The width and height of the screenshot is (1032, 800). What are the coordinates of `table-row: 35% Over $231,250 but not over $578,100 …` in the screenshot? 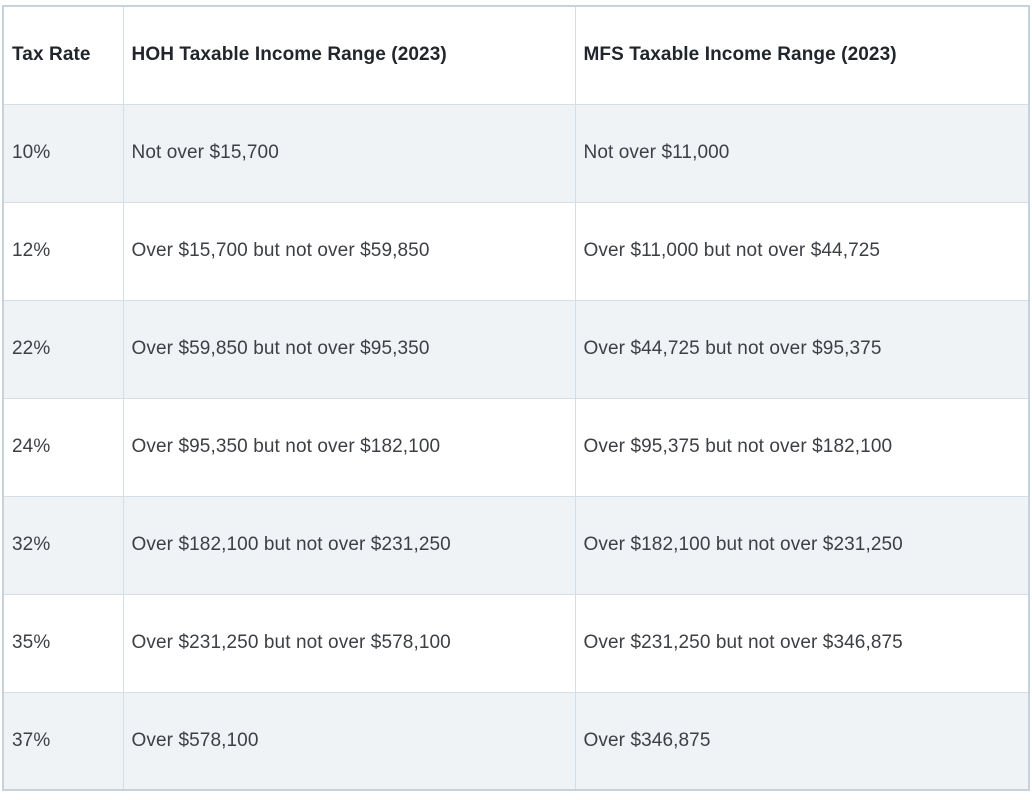 It's located at (516, 643).